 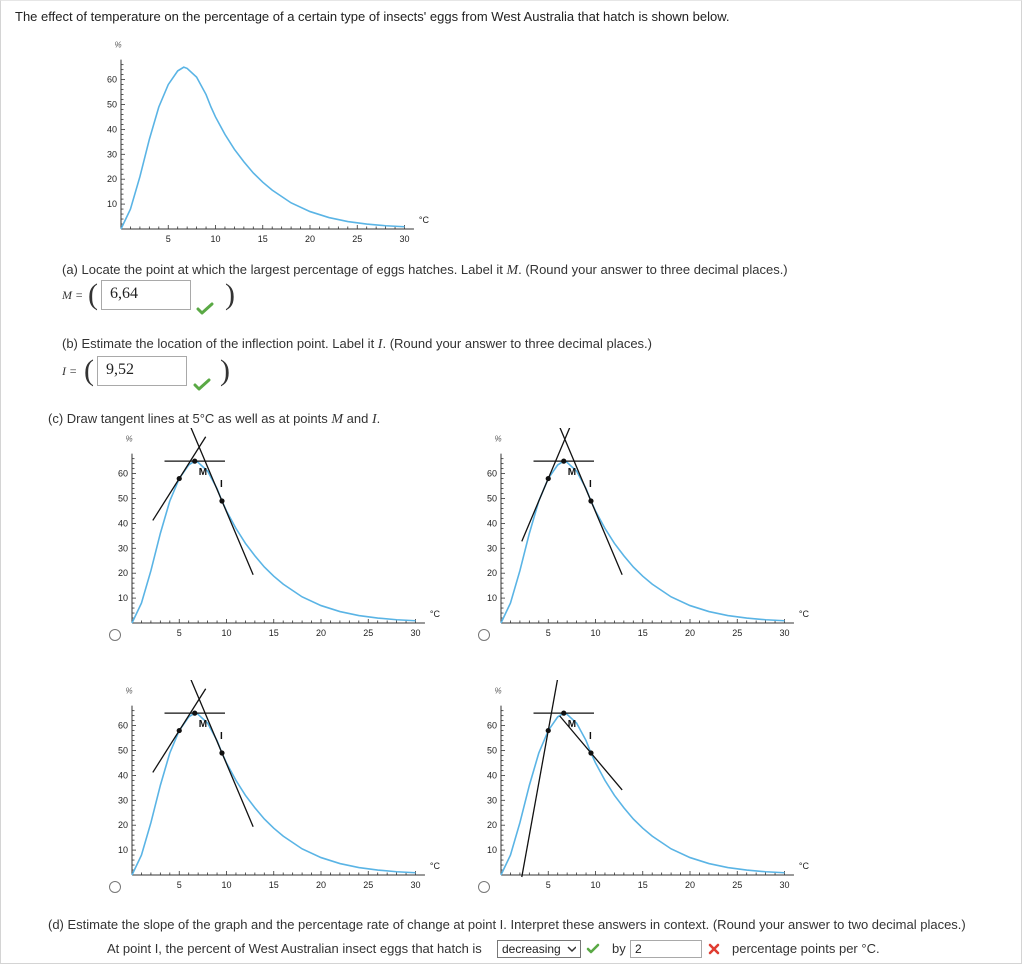 I want to click on cross-icon, so click(x=714, y=949).